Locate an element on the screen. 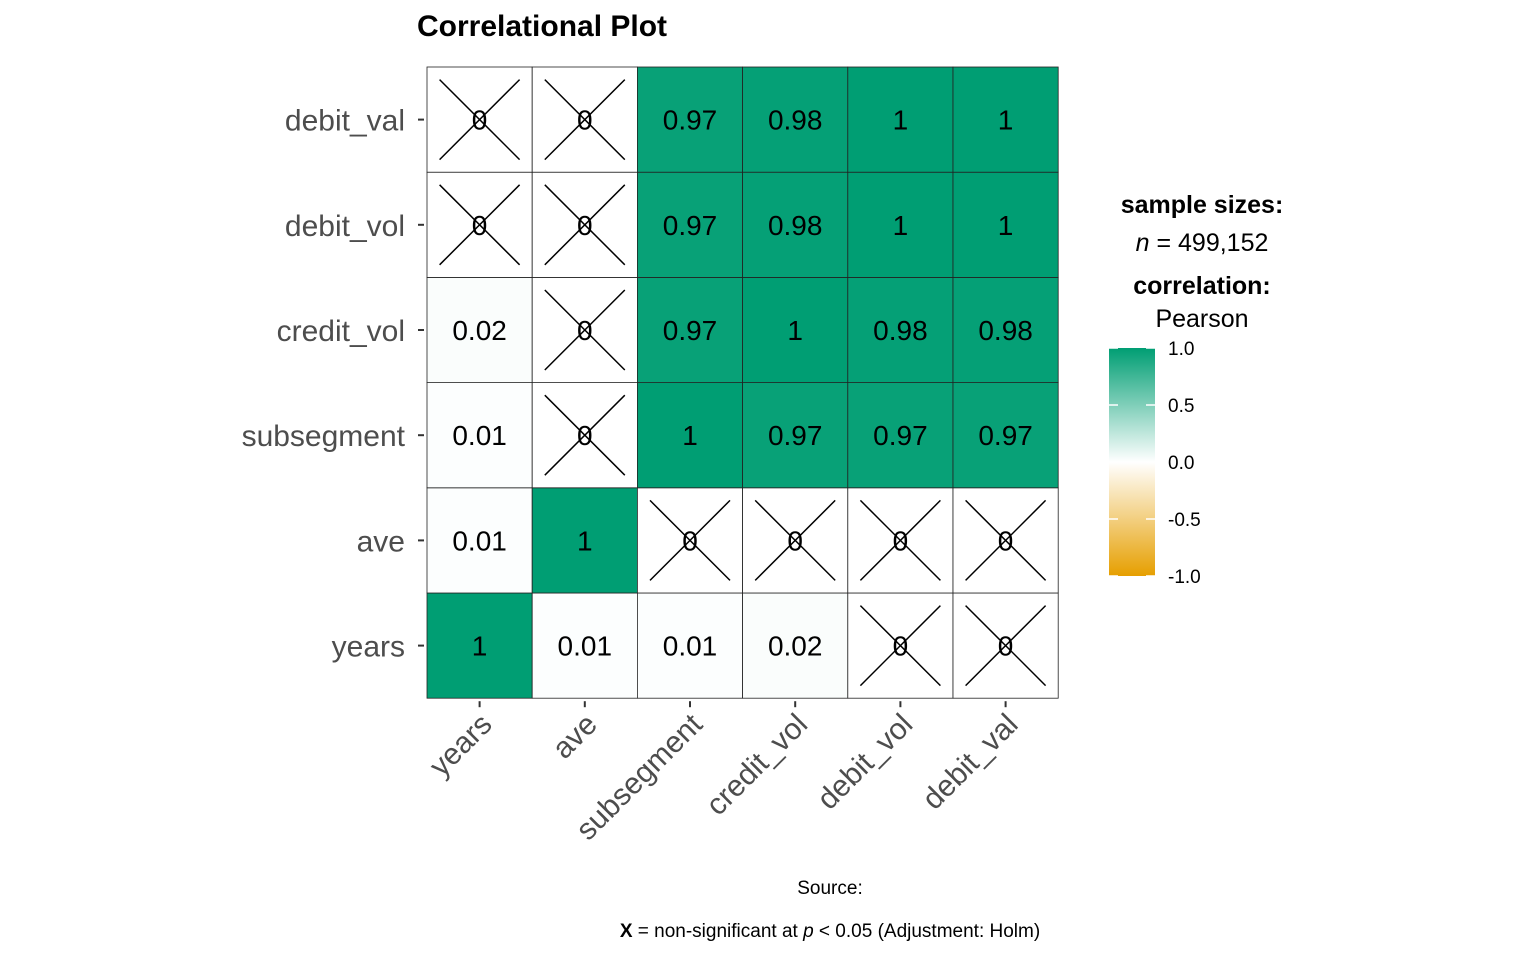  y-tick-label-ave: ave is located at coordinates (381, 541).